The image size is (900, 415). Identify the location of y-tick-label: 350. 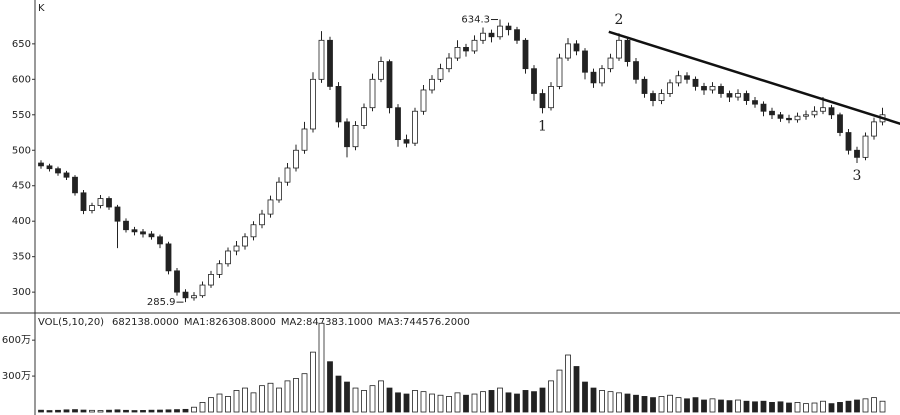
(21, 257).